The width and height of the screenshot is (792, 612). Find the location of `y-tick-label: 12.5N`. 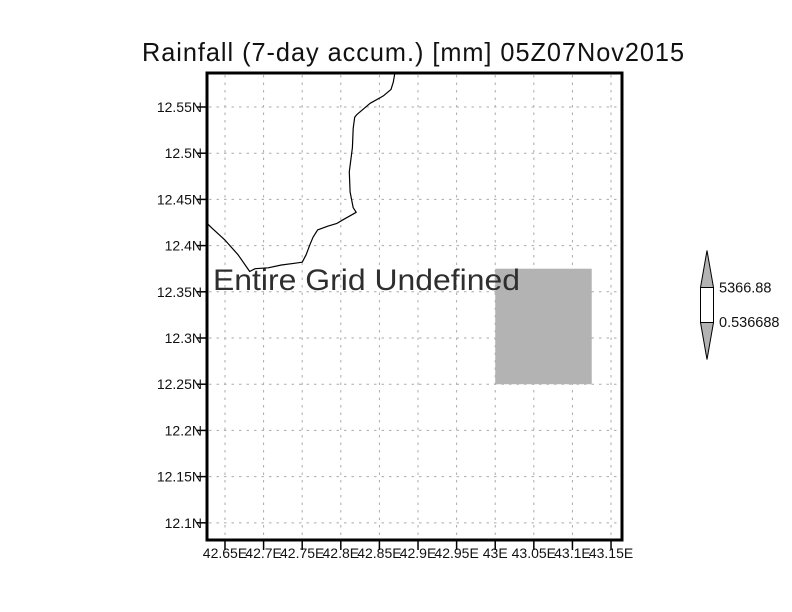

y-tick-label: 12.5N is located at coordinates (183, 153).